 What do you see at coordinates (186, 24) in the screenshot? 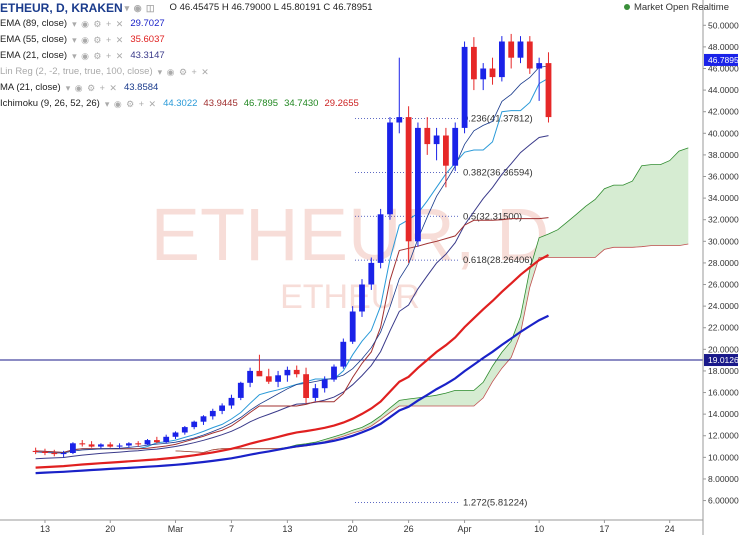
I see `legend-row: EMA (89, close) ▾ ◉ ⚙ + ✕ 29.7027` at bounding box center [186, 24].